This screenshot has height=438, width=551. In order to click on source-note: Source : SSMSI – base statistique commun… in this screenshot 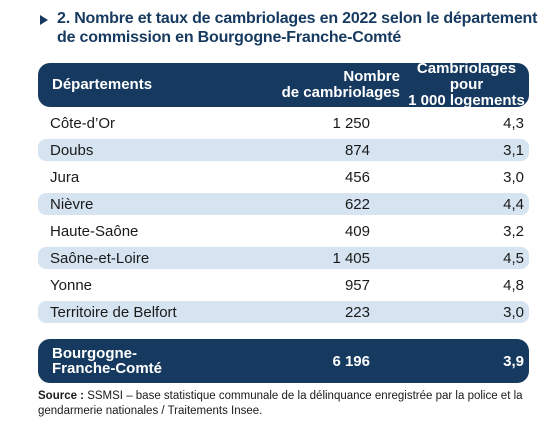, I will do `click(288, 404)`.